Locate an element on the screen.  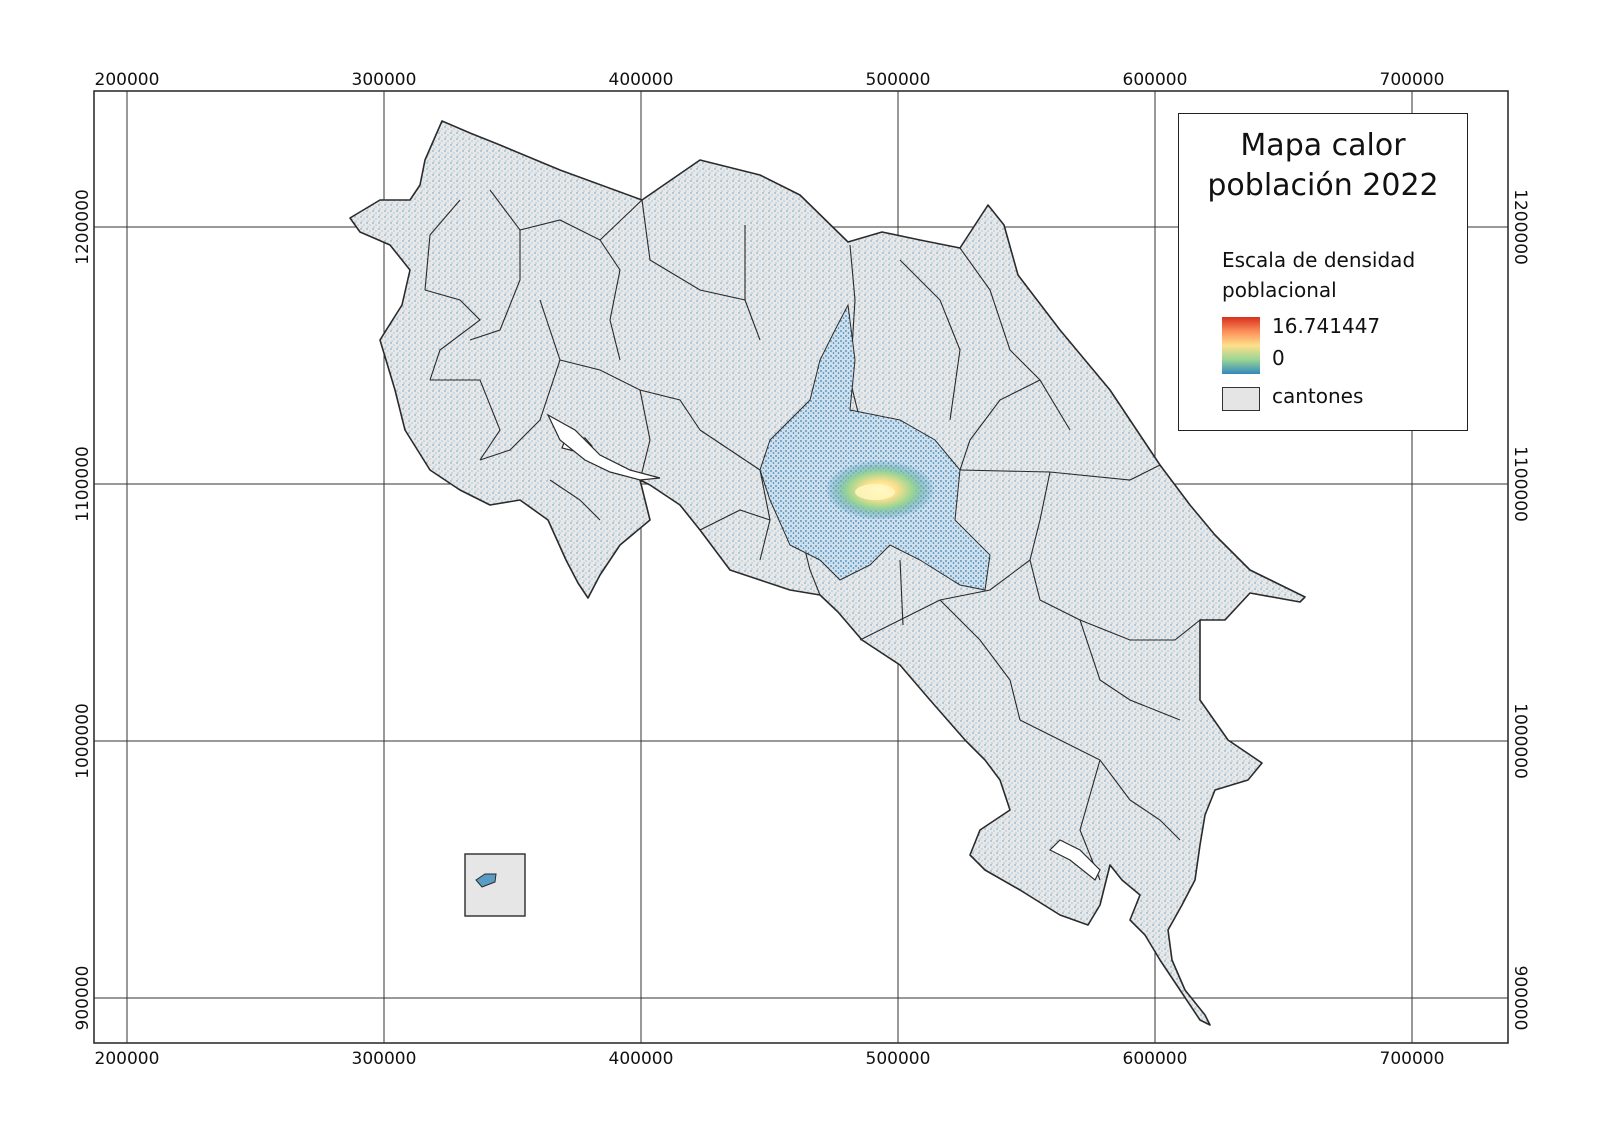
cocos-island is located at coordinates (486, 880).